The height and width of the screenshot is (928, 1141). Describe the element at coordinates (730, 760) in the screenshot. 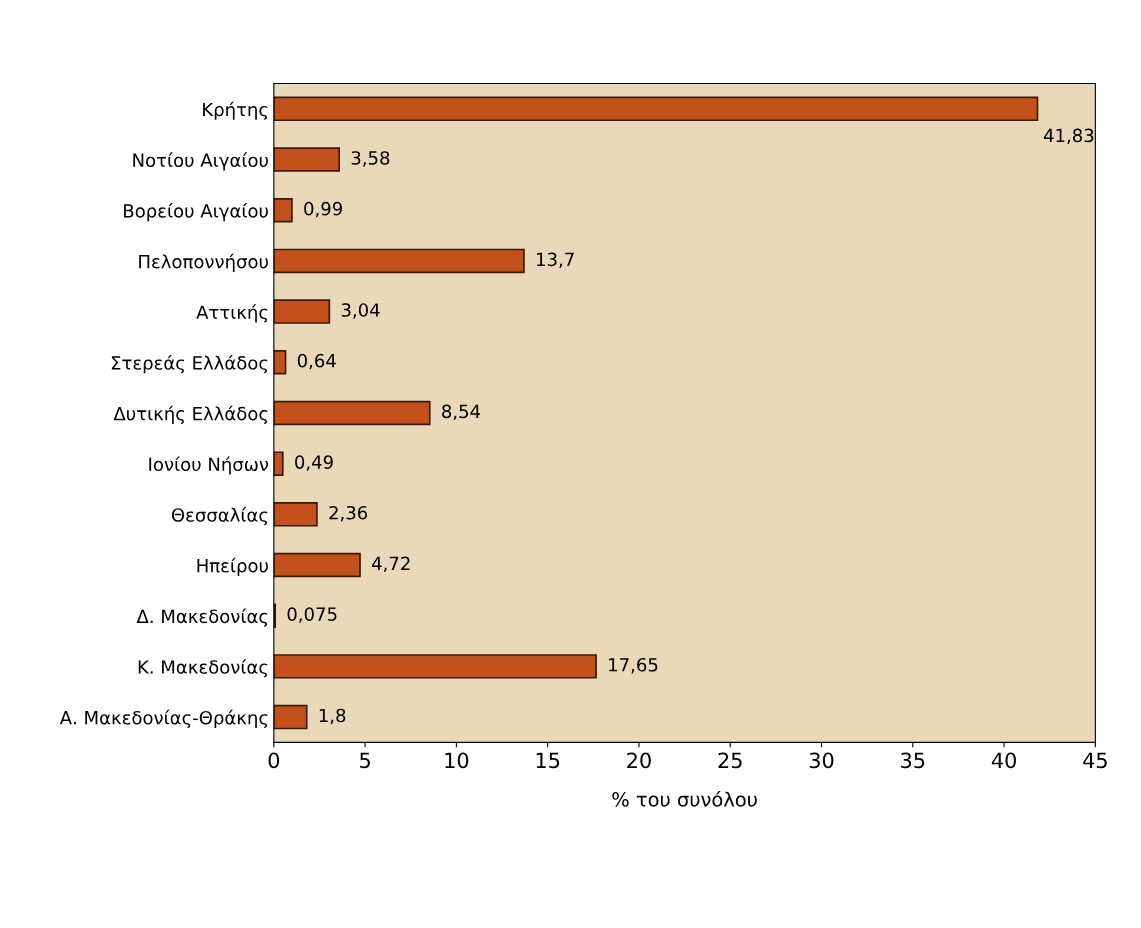

I see `x-tick-label: 25` at that location.